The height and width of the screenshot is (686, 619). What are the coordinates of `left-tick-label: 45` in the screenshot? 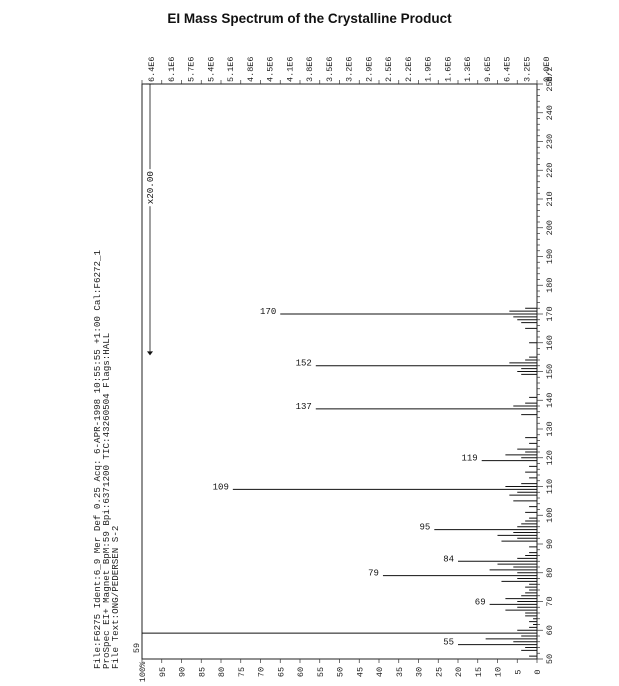 It's located at (360, 672).